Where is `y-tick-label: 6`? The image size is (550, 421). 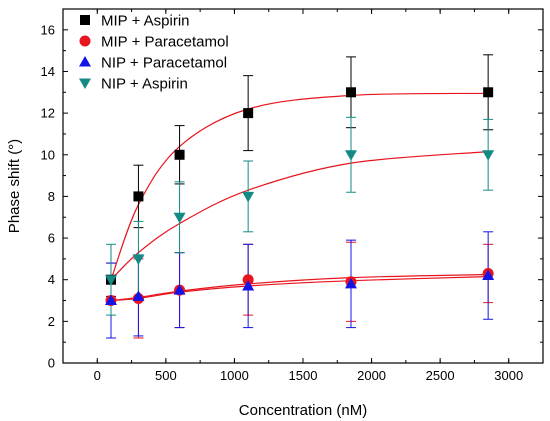 y-tick-label: 6 is located at coordinates (51, 238).